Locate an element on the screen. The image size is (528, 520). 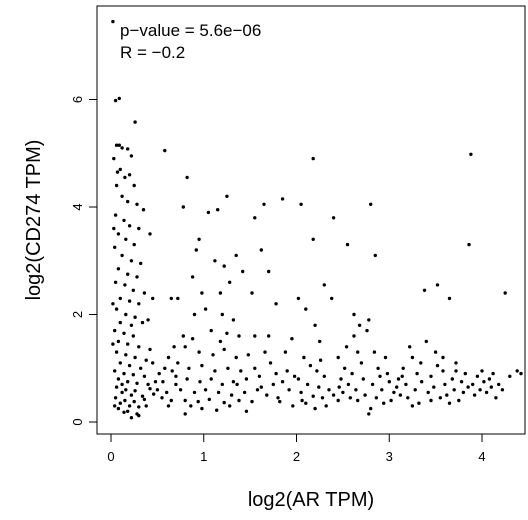
pvalue-annotation: p−value = 5.6e−06 is located at coordinates (190, 30).